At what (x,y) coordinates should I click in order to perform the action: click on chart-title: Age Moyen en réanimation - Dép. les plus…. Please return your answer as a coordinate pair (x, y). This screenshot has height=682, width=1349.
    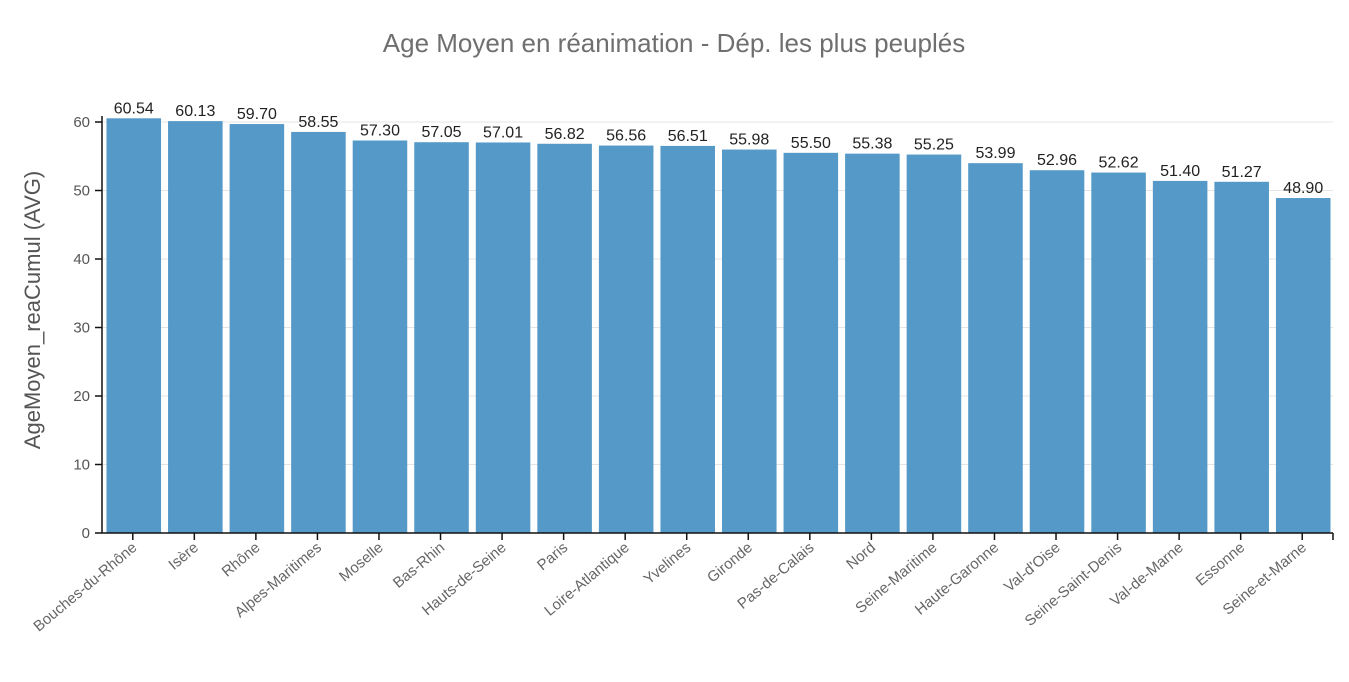
    Looking at the image, I should click on (674, 43).